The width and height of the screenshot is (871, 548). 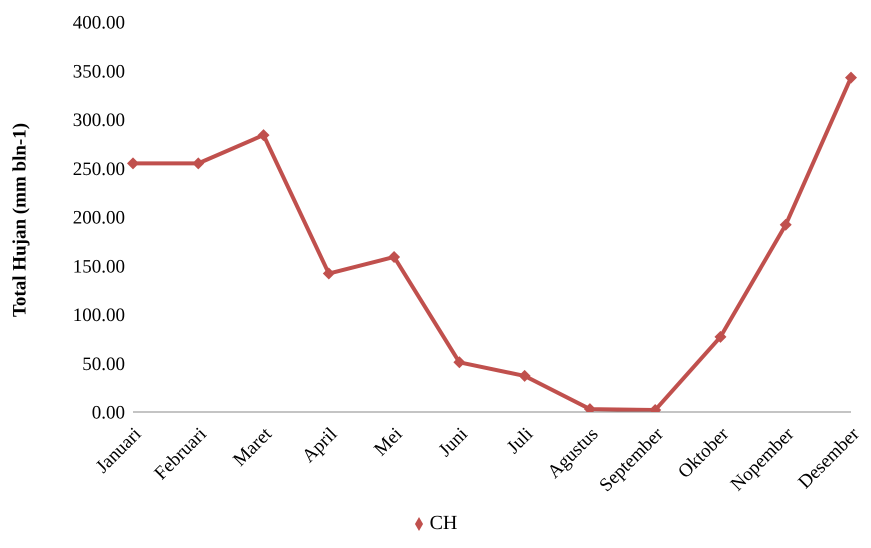 I want to click on y-tick-label: 400.00, so click(x=98, y=23).